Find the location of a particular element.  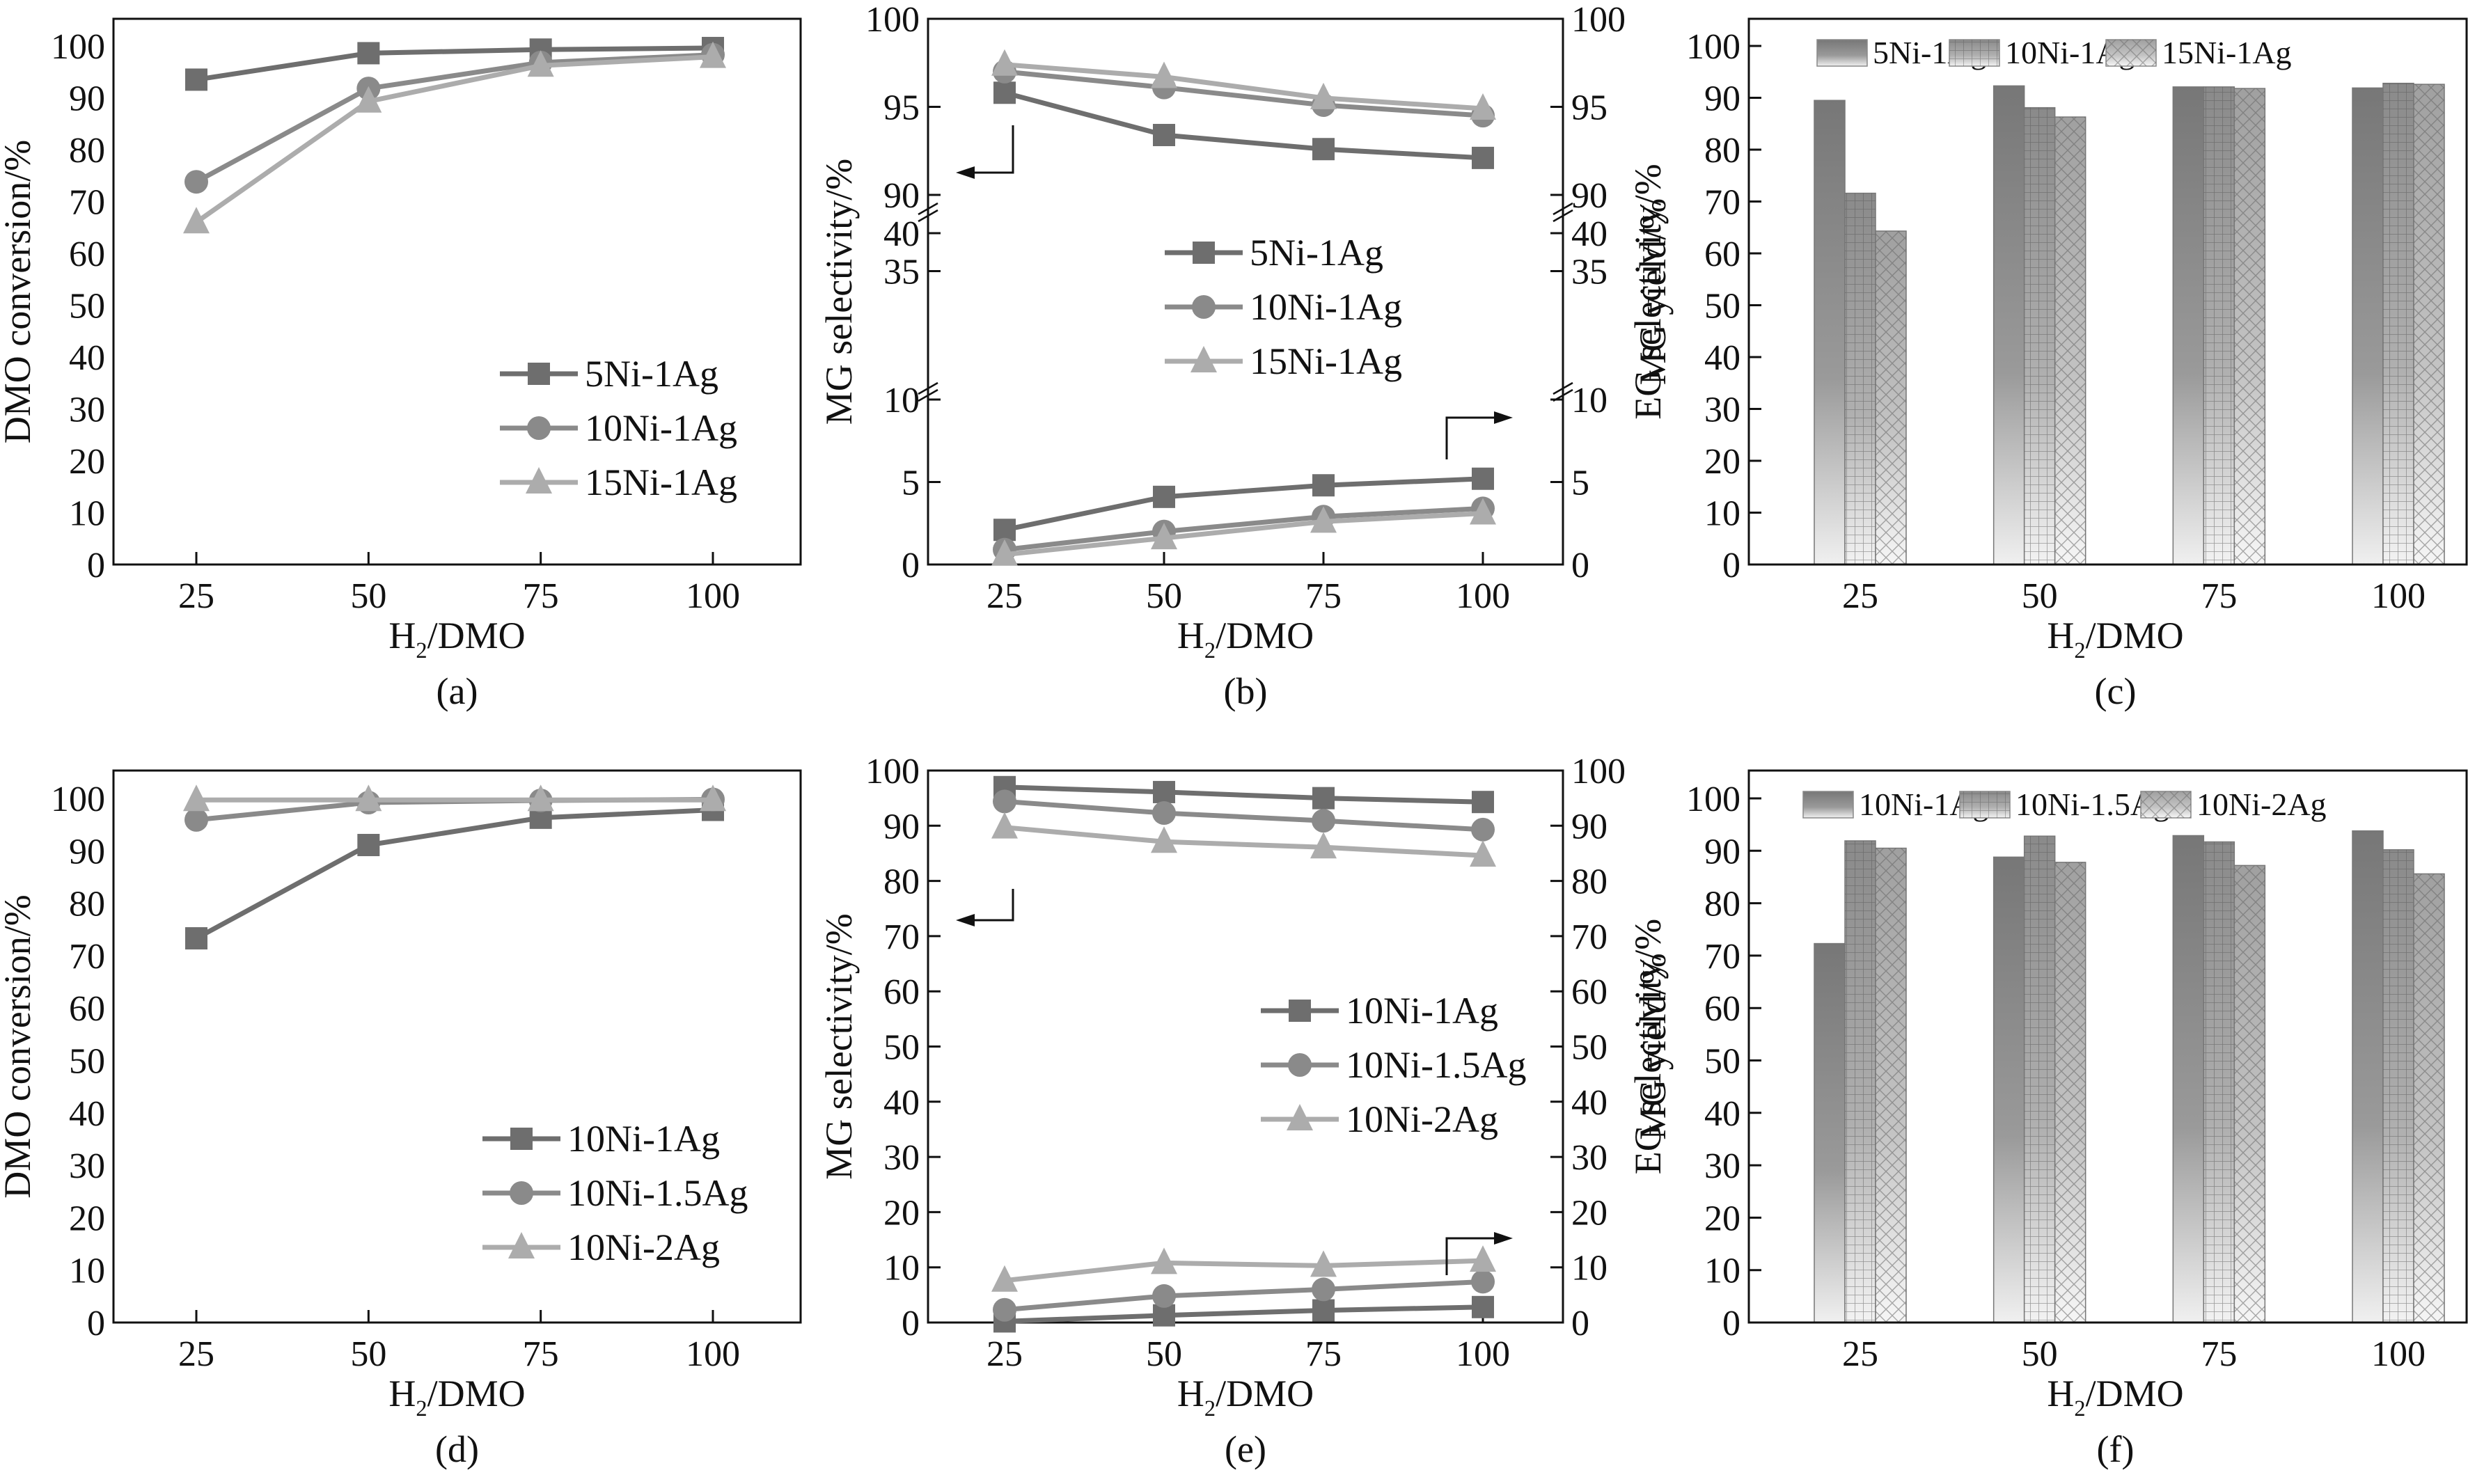

y2-tick-label: 0 is located at coordinates (1580, 565).